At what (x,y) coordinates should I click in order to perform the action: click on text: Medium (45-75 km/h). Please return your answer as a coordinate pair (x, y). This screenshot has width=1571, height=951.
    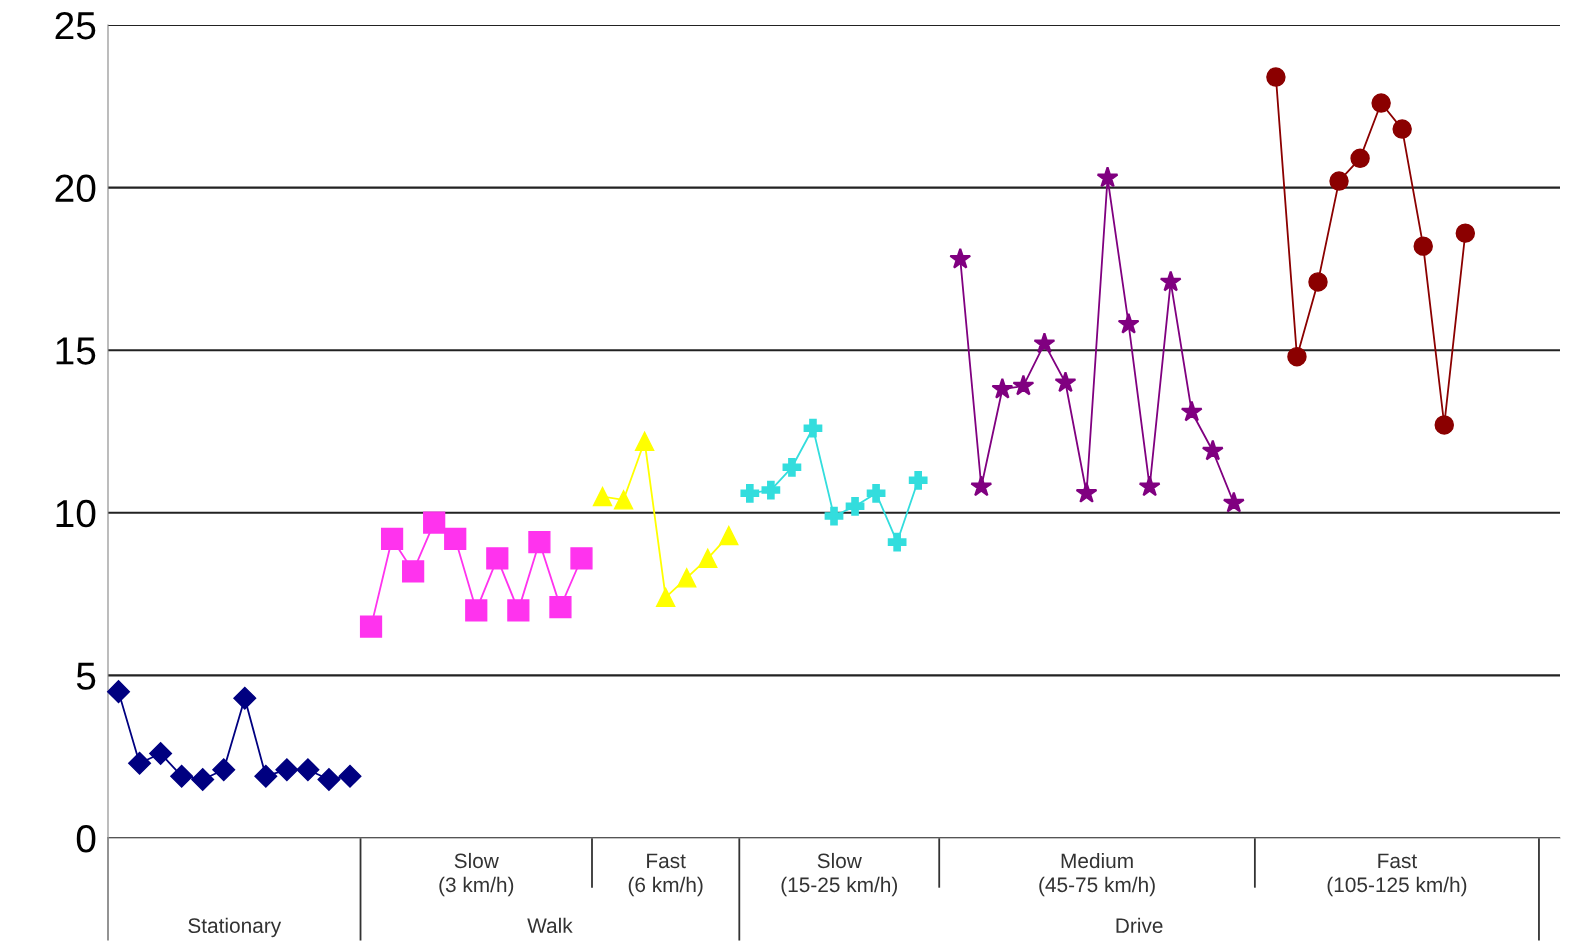
    Looking at the image, I should click on (1097, 874).